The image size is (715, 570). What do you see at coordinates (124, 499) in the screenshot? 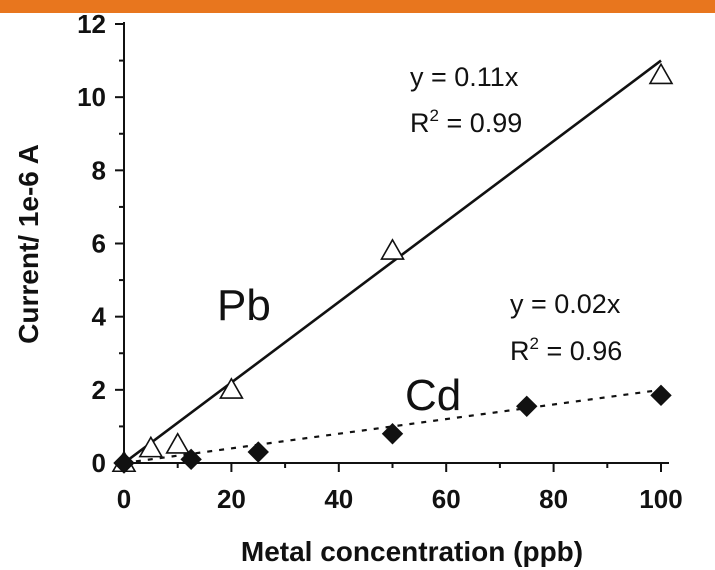
I see `x-tick-label: 0` at bounding box center [124, 499].